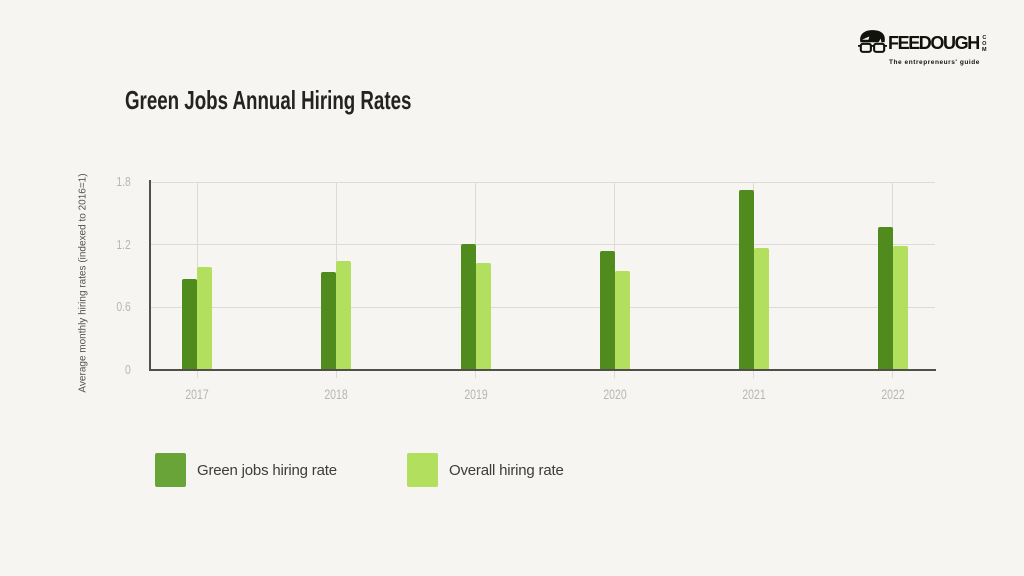 Image resolution: width=1024 pixels, height=576 pixels. Describe the element at coordinates (607, 310) in the screenshot. I see `bar-green-jobs-2020` at that location.